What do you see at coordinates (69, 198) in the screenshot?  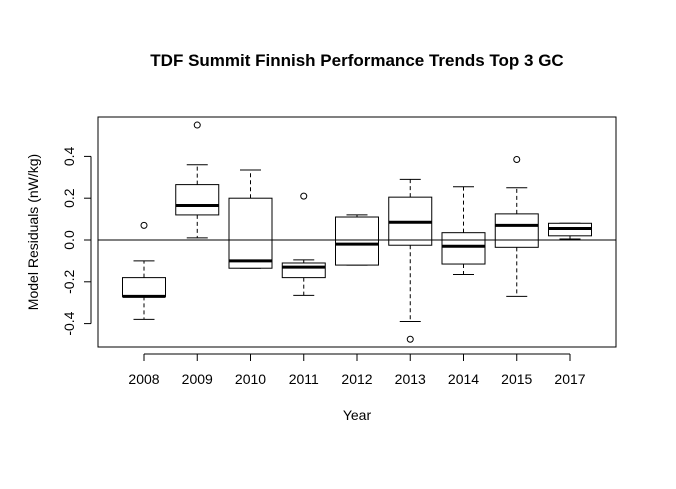 I see `y-tick-label: 0.2` at bounding box center [69, 198].